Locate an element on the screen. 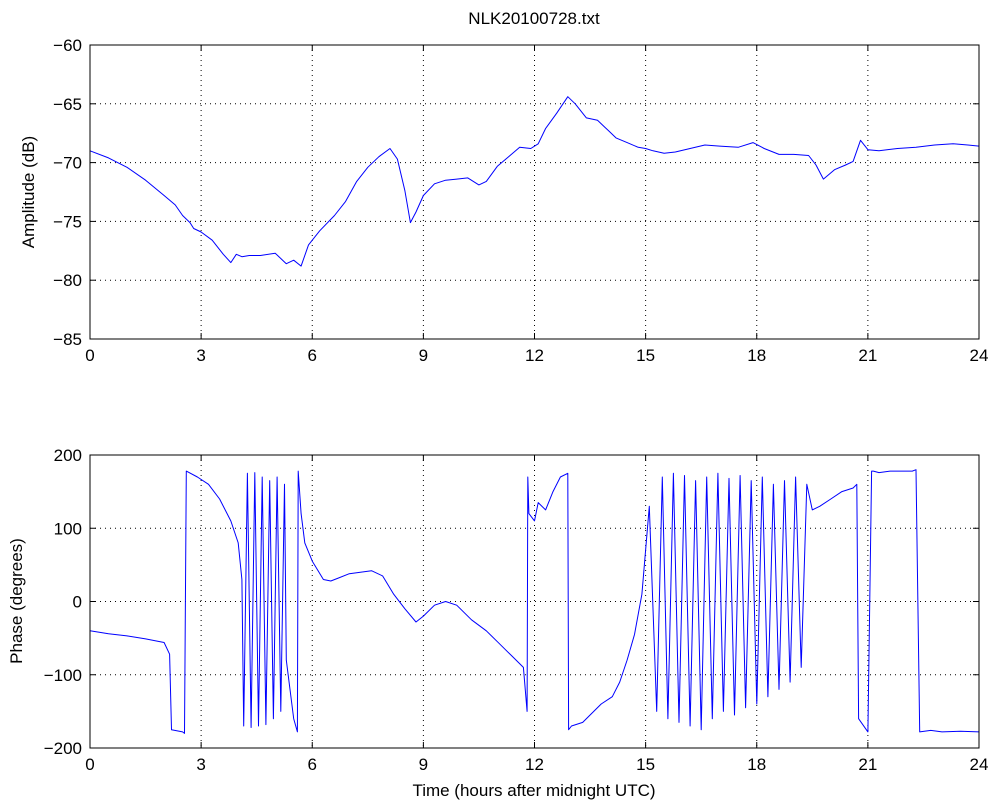 The width and height of the screenshot is (998, 806). amplitude-xtick-label-8: 24 is located at coordinates (979, 355).